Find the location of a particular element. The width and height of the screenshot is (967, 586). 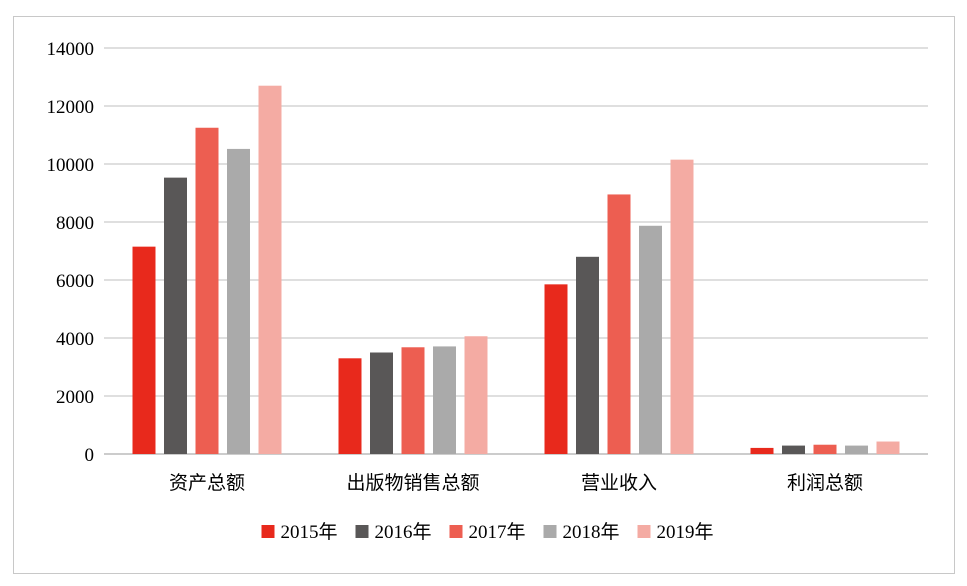

x-category-label: 资产总额 is located at coordinates (207, 483).